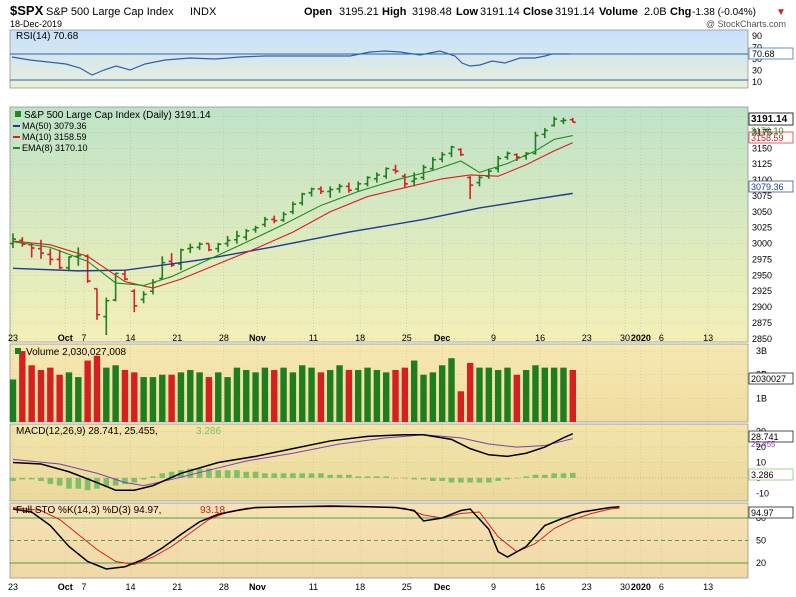 The image size is (796, 597). What do you see at coordinates (763, 54) in the screenshot?
I see `rsi-value-tag-text: 70.68` at bounding box center [763, 54].